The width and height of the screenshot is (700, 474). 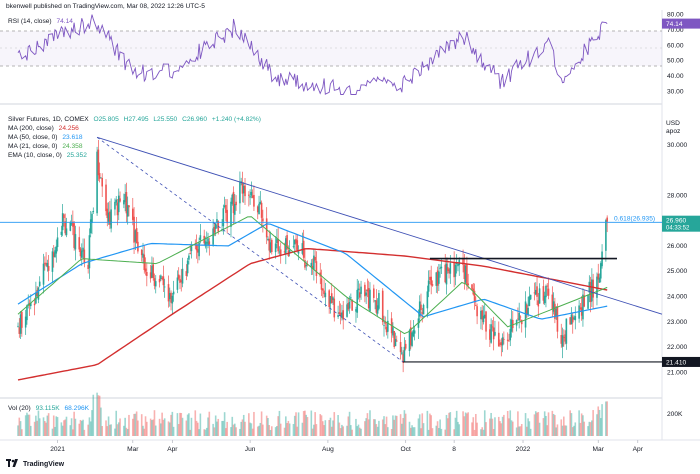 I want to click on rsi-tick-label: 50.00, so click(x=675, y=61).